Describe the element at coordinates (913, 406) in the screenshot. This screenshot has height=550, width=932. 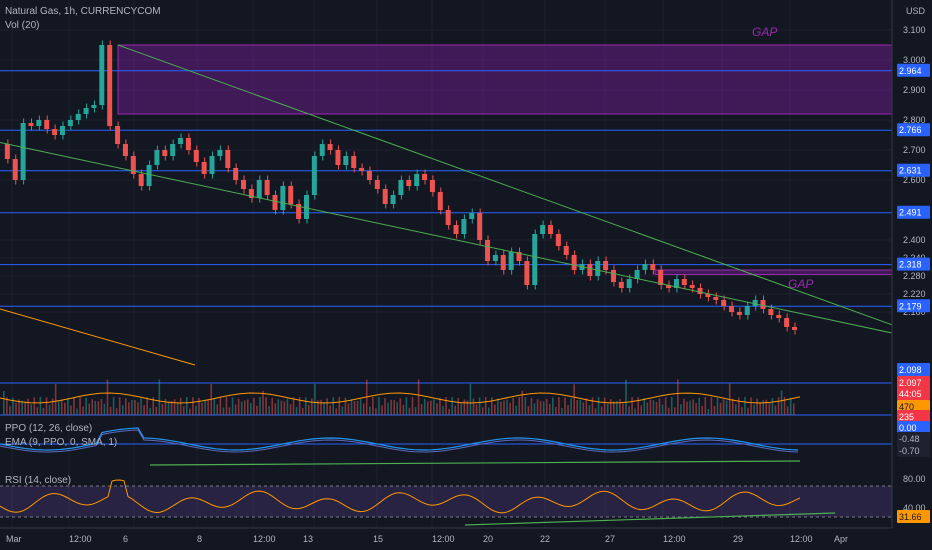
I see `volume-tag-bg` at that location.